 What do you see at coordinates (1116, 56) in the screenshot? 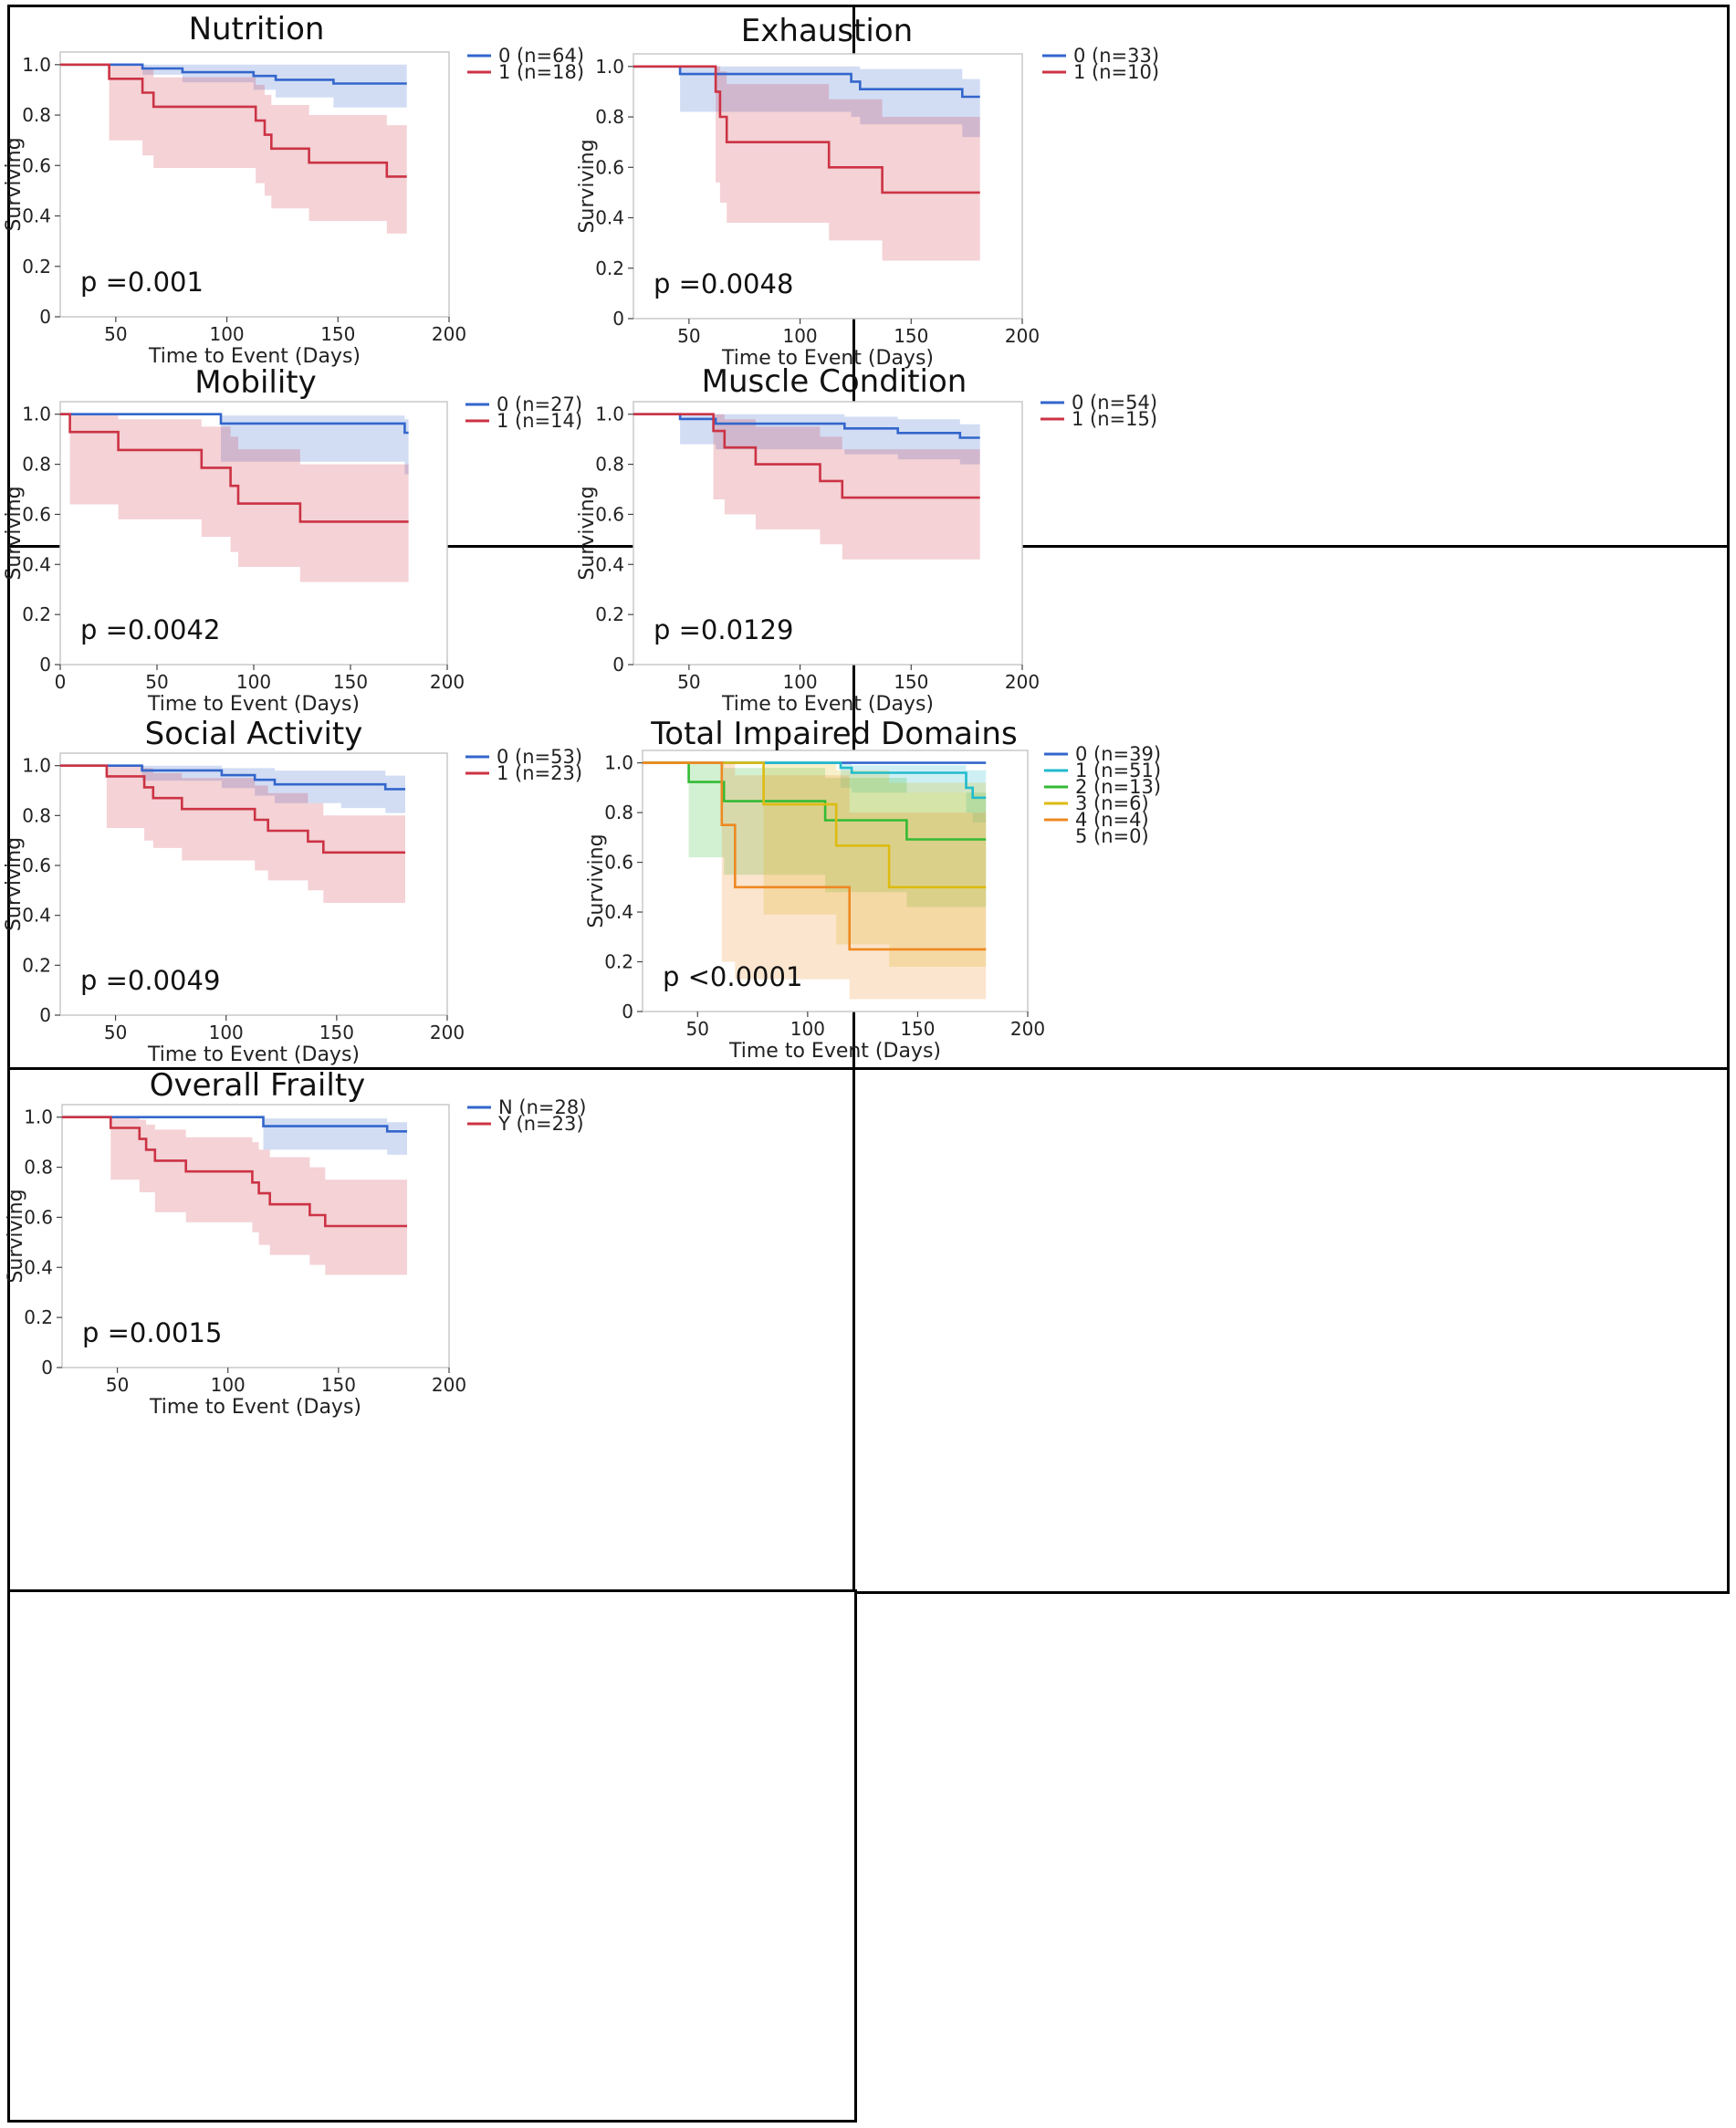
I see `legend-label: 0 (n=33)` at bounding box center [1116, 56].